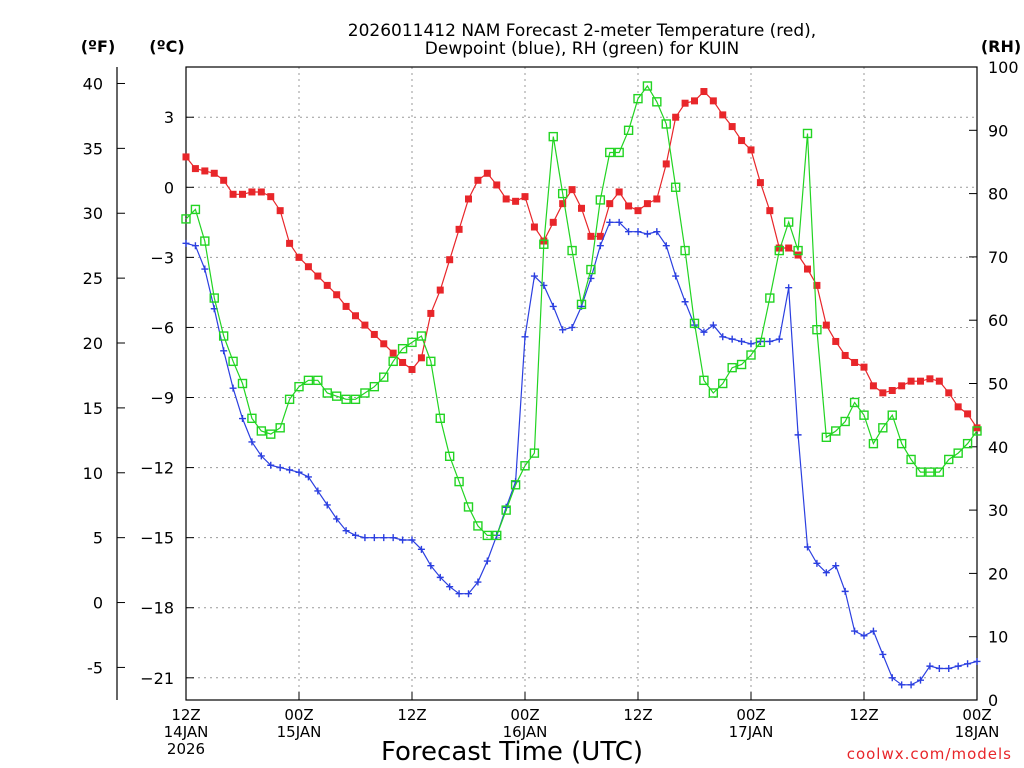 This screenshot has width=1024, height=768. I want to click on fahrenheit-unit-label: (ºF), so click(98, 46).